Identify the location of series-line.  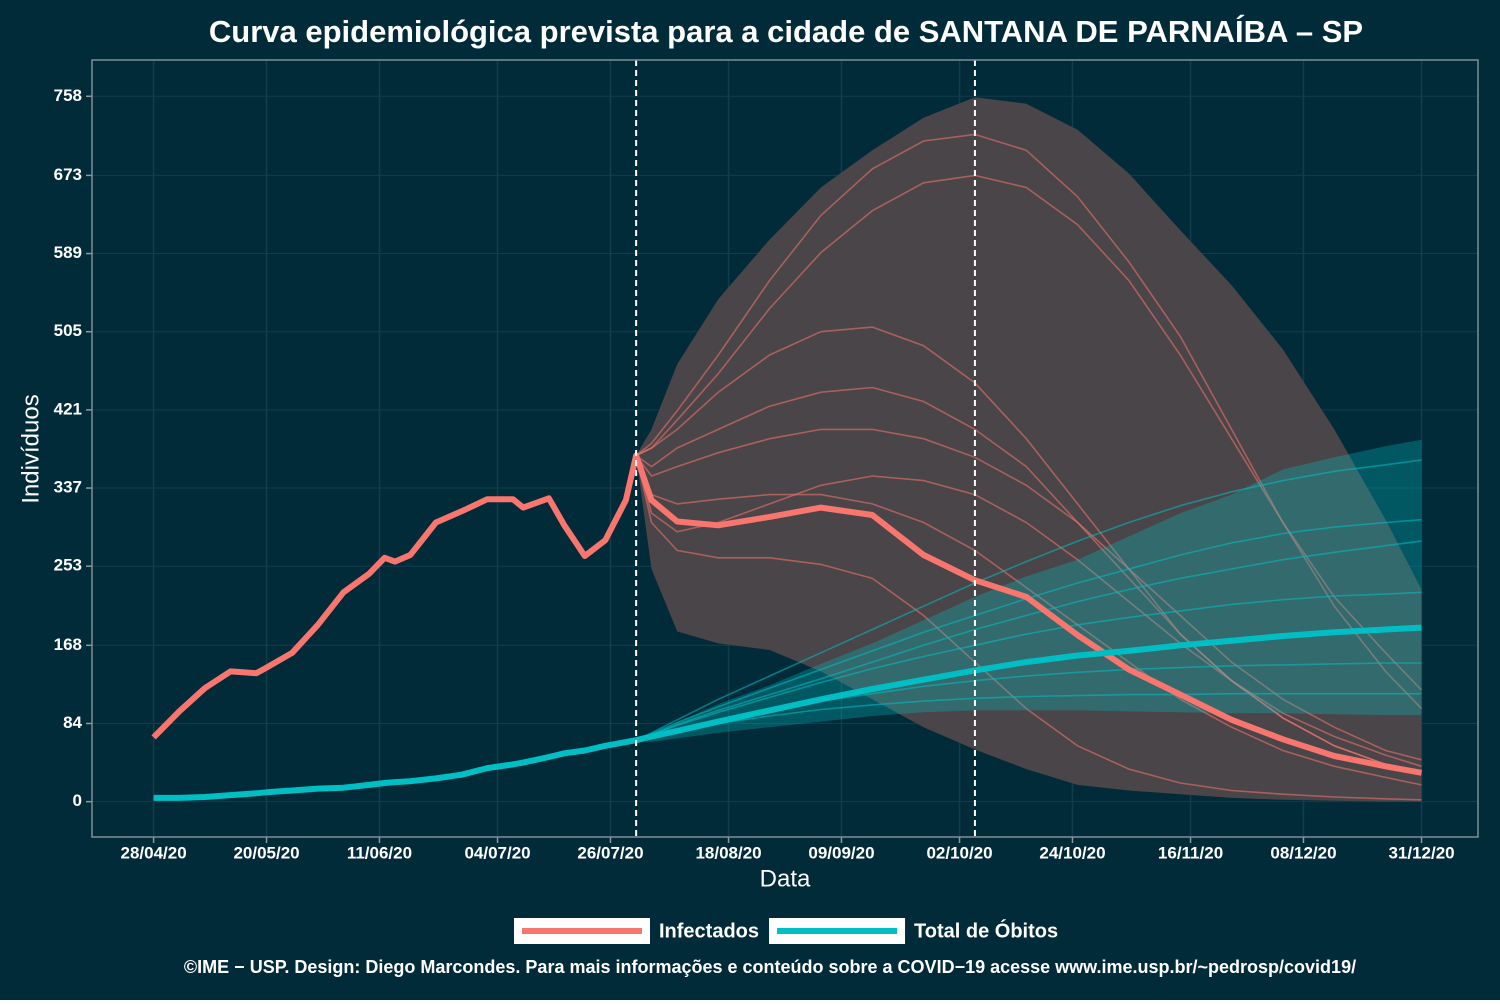
(787, 712).